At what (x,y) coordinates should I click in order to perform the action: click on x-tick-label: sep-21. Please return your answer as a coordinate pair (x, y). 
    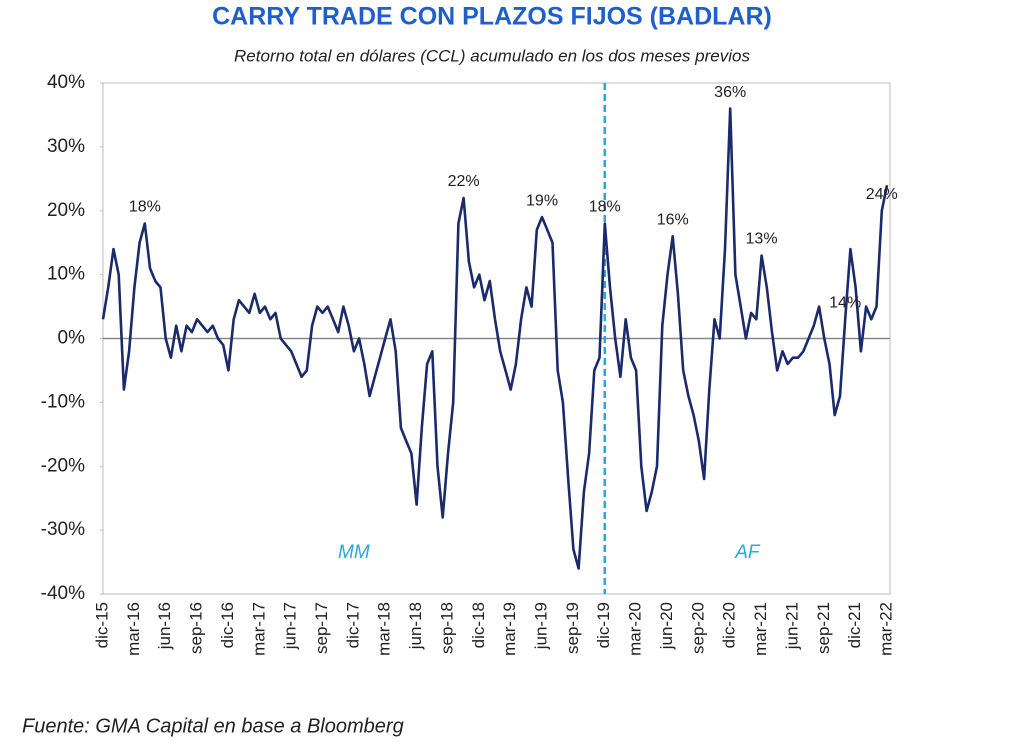
    Looking at the image, I should click on (823, 628).